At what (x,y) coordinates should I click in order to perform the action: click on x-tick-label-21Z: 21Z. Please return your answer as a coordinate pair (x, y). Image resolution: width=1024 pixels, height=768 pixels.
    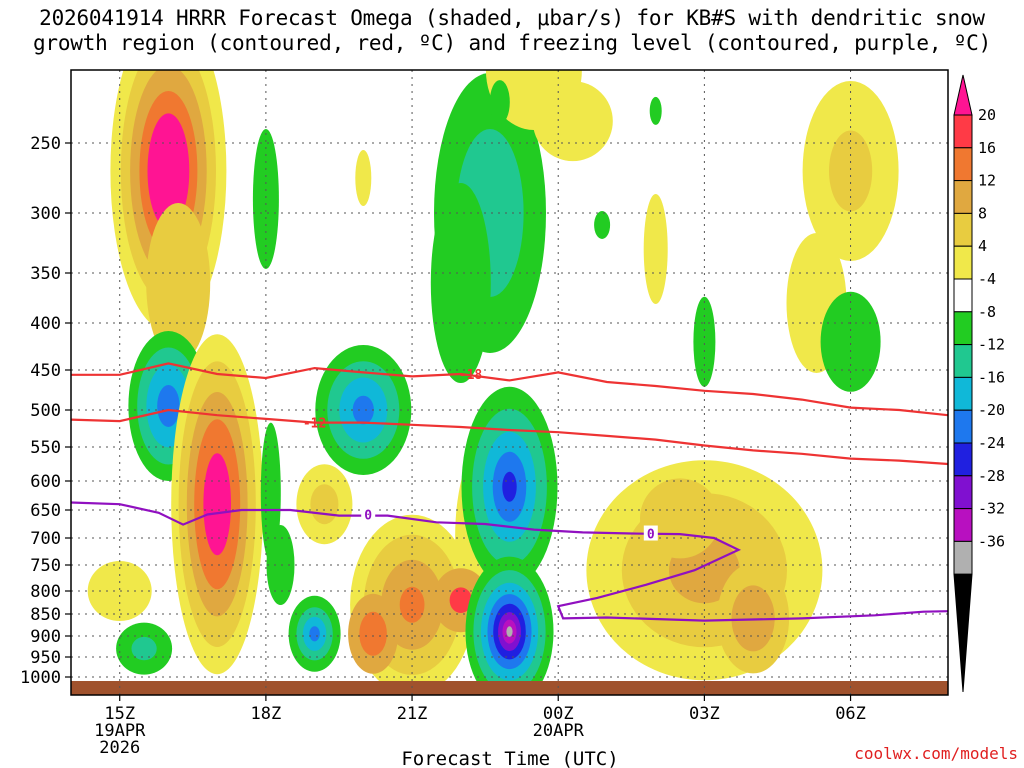
    Looking at the image, I should click on (412, 714).